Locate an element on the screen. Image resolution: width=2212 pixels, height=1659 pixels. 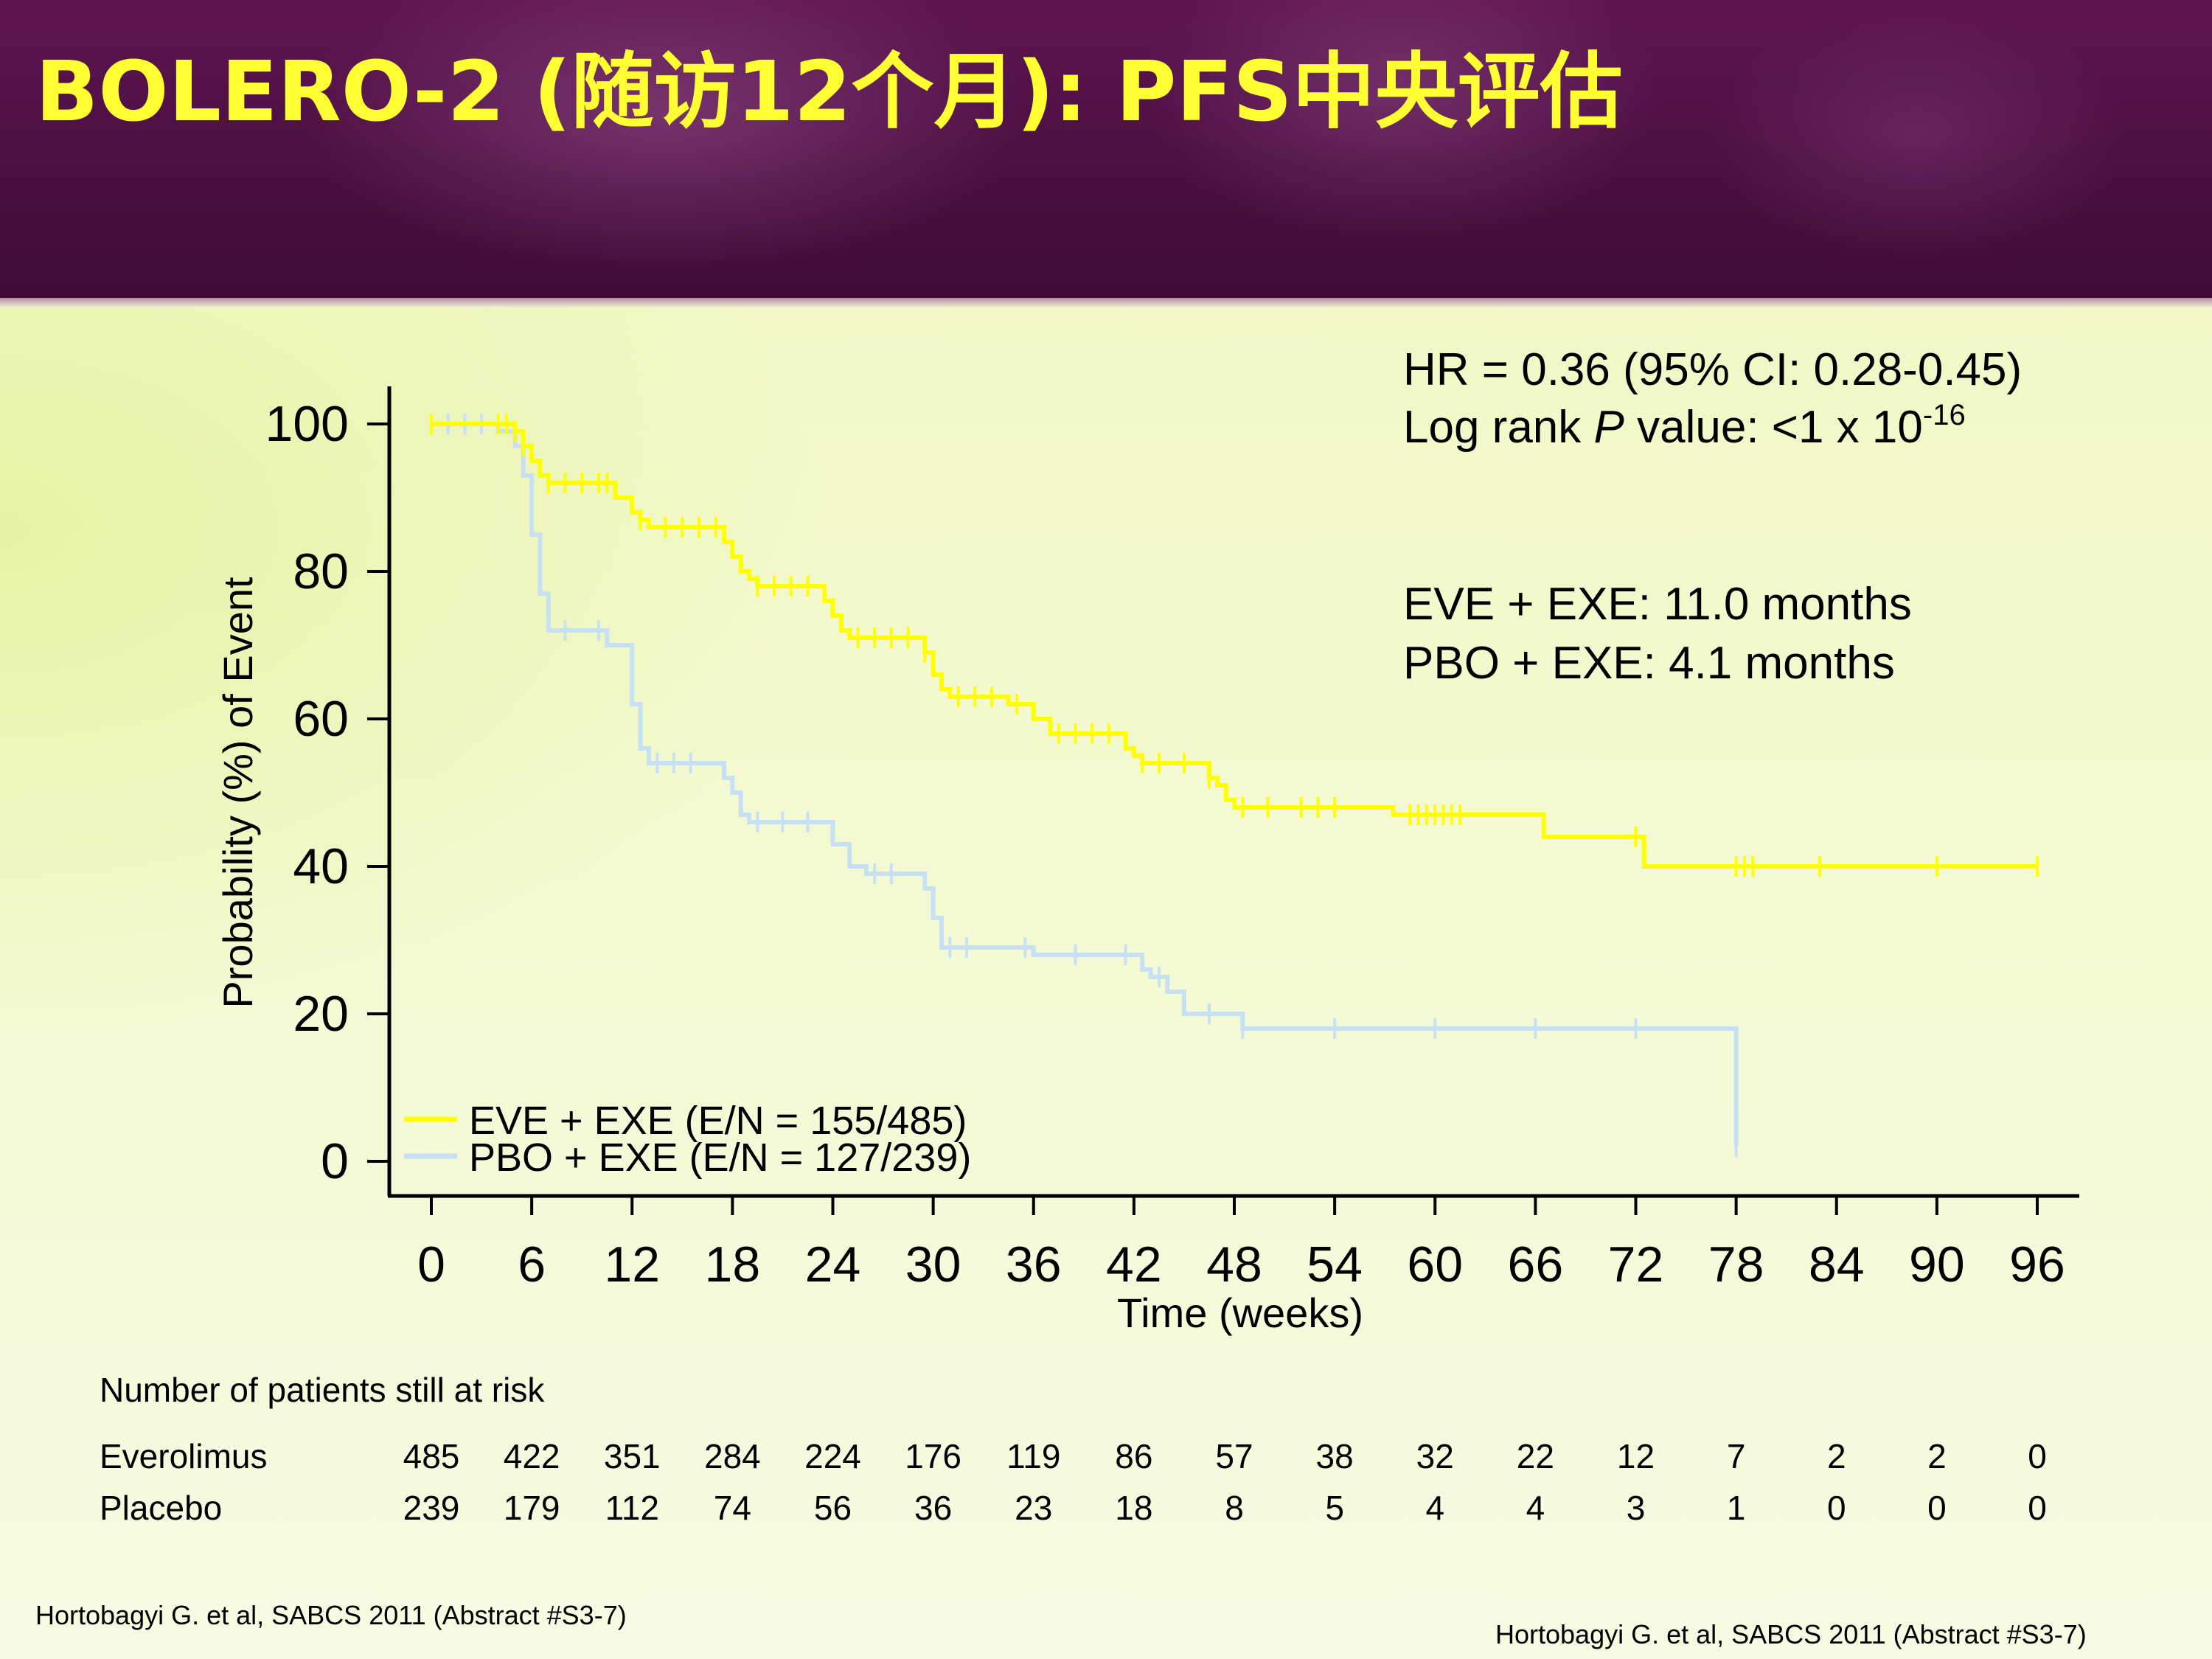
risk-cell-placebo-30: 36 is located at coordinates (933, 1508).